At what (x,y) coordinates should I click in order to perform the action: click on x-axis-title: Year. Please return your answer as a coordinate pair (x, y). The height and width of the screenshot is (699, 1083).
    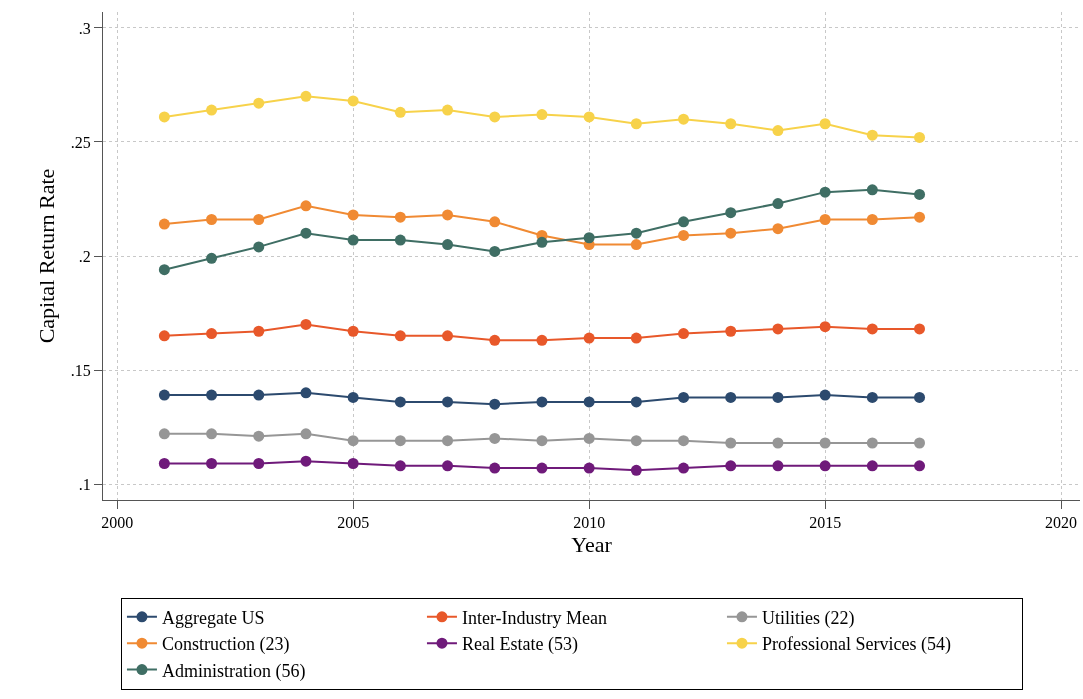
    Looking at the image, I should click on (592, 545).